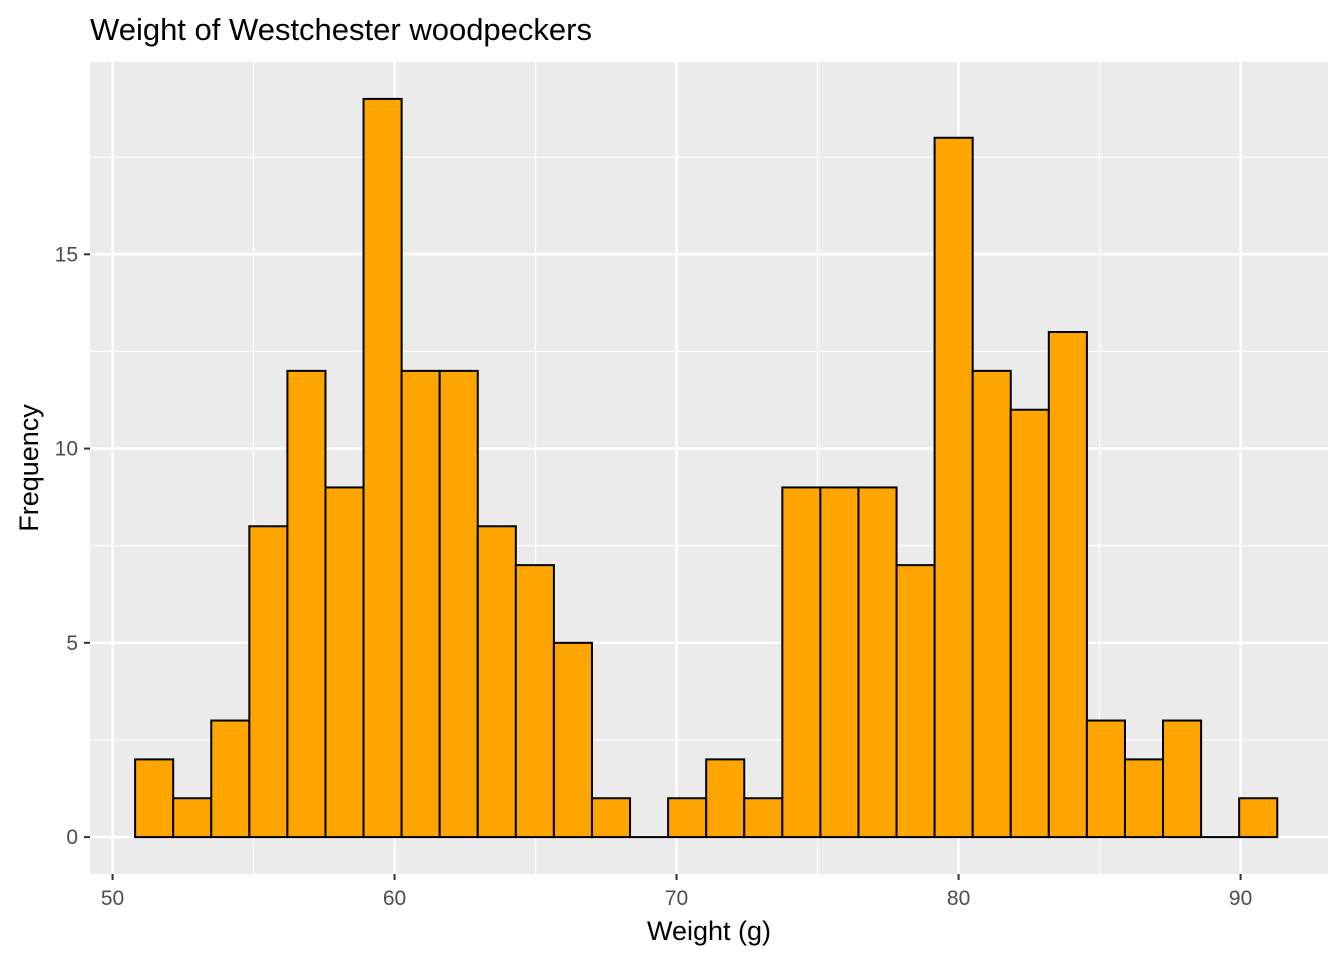 This screenshot has height=960, width=1344. I want to click on x-axis: 50 60 70 80 90, so click(676, 892).